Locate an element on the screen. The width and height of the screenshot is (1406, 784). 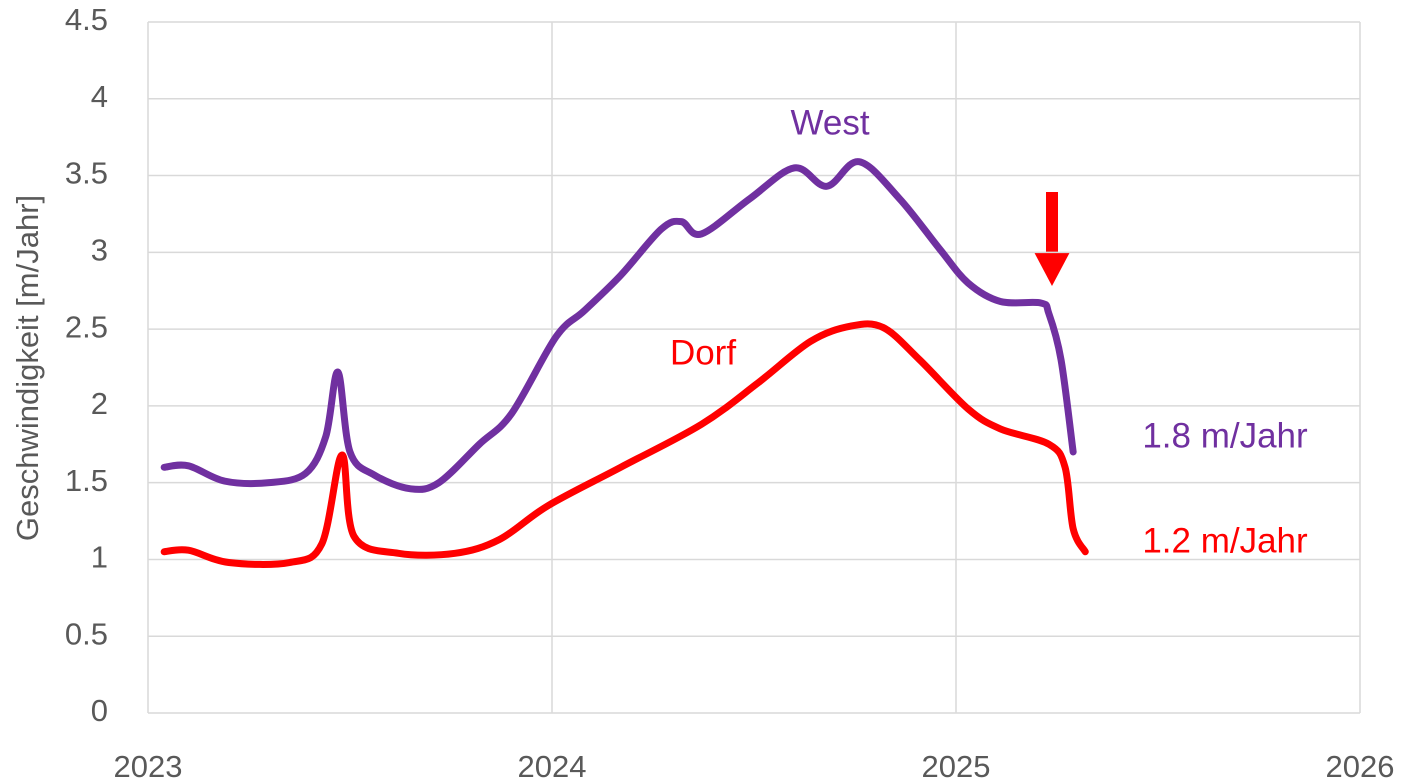
y-tick-label: 2 is located at coordinates (99, 403).